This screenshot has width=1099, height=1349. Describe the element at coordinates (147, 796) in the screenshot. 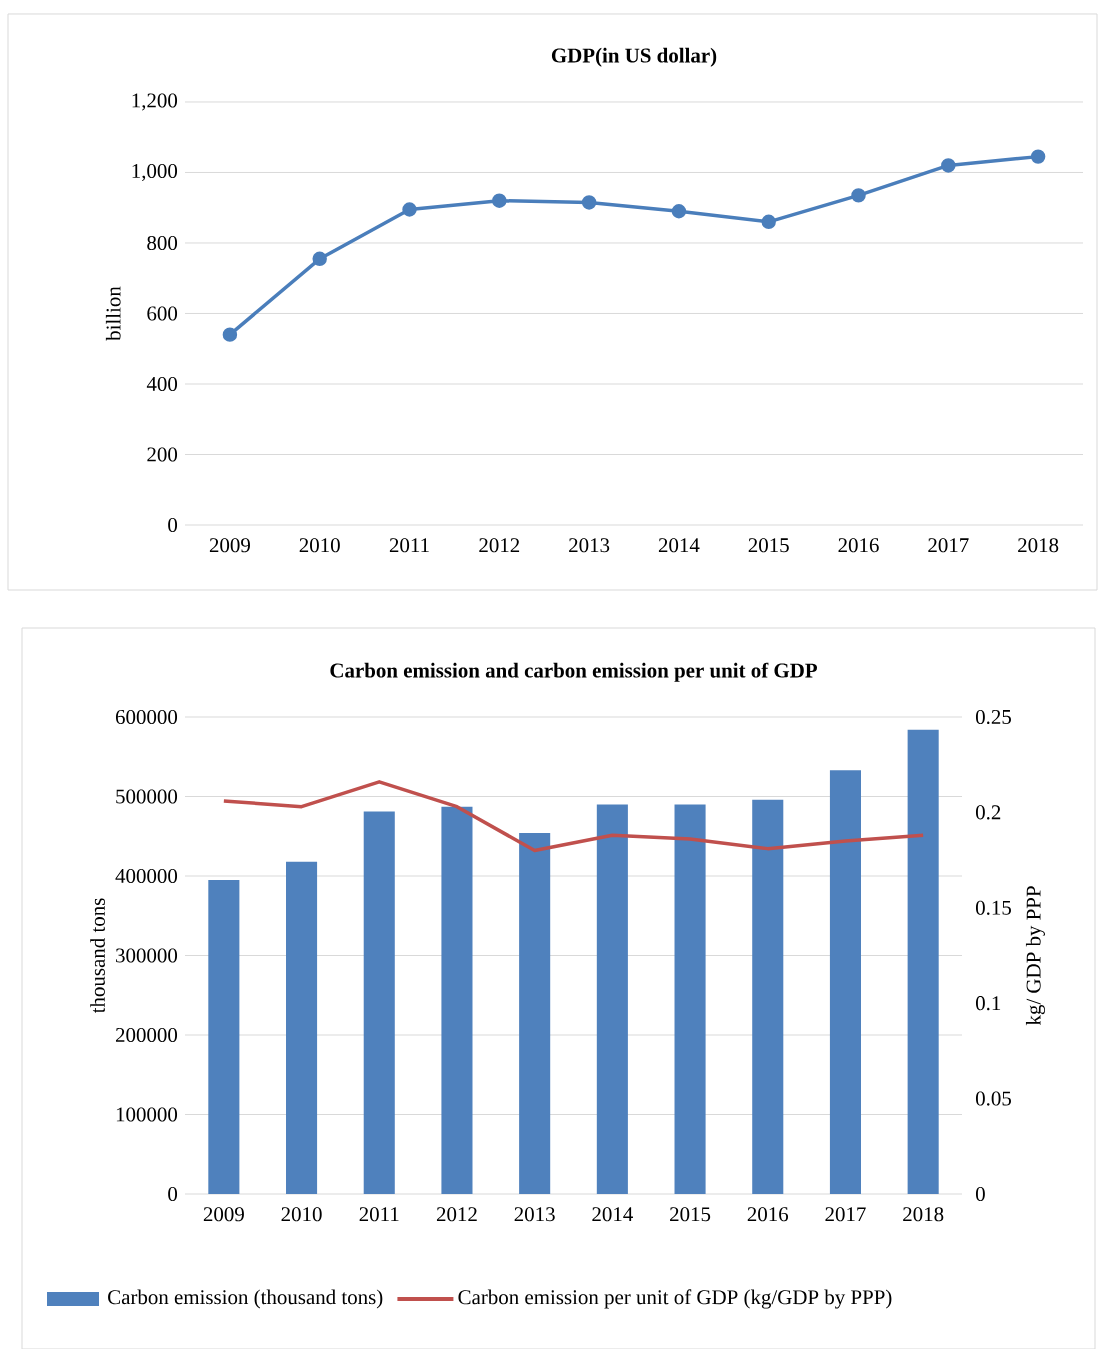

I see `y-tick-label: 500000` at that location.